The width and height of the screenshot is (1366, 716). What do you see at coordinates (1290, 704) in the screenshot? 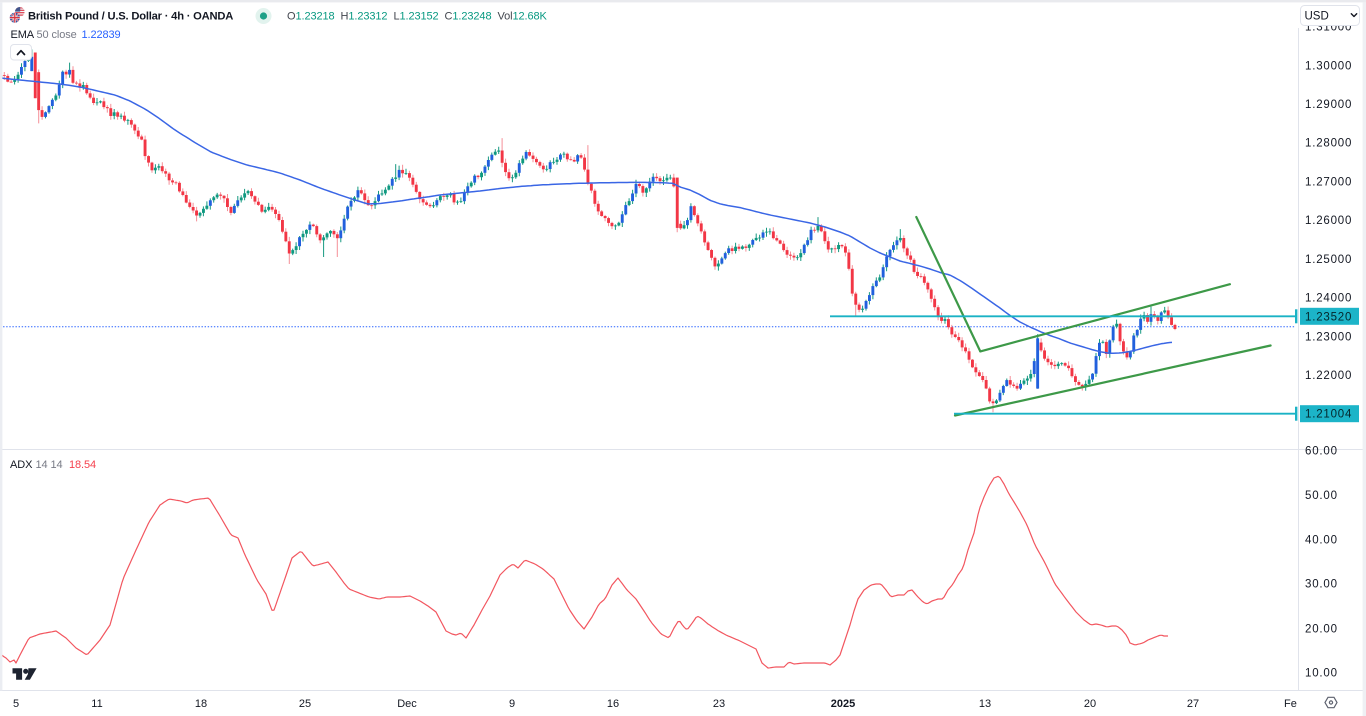
I see `svg-text: Fe` at bounding box center [1290, 704].